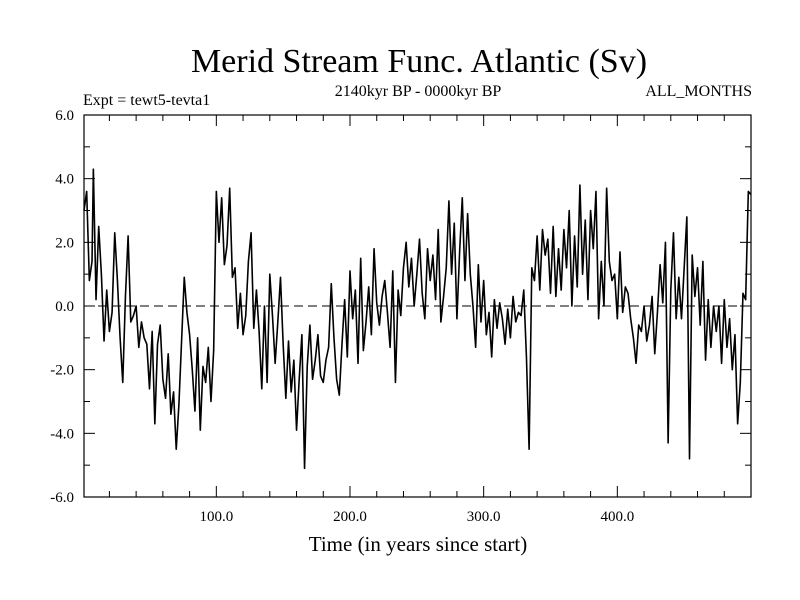  Describe the element at coordinates (418, 544) in the screenshot. I see `x-axis-label: Time (in years since start)` at that location.